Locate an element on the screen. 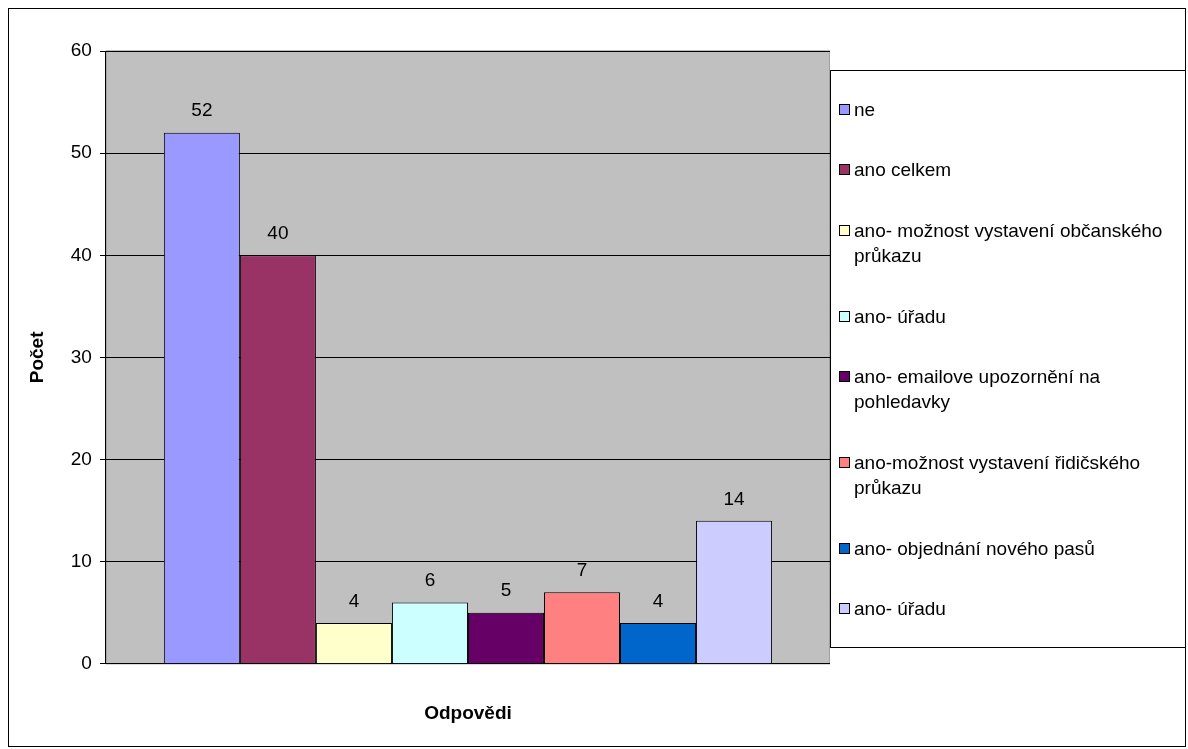 The width and height of the screenshot is (1188, 749). legend-label: ano- emailove upozornění na pohledavky is located at coordinates (978, 390).